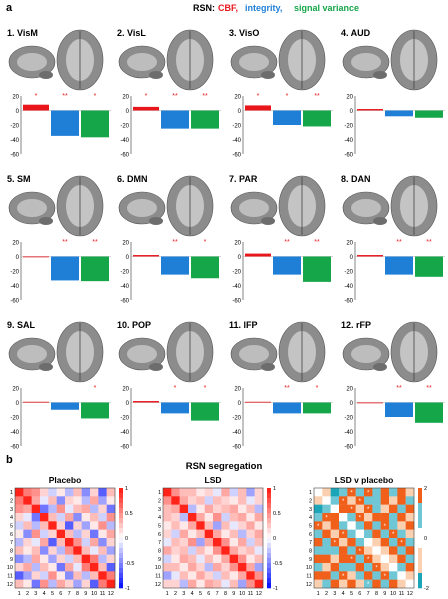  I want to click on y-tick-label: 6, so click(11, 535).